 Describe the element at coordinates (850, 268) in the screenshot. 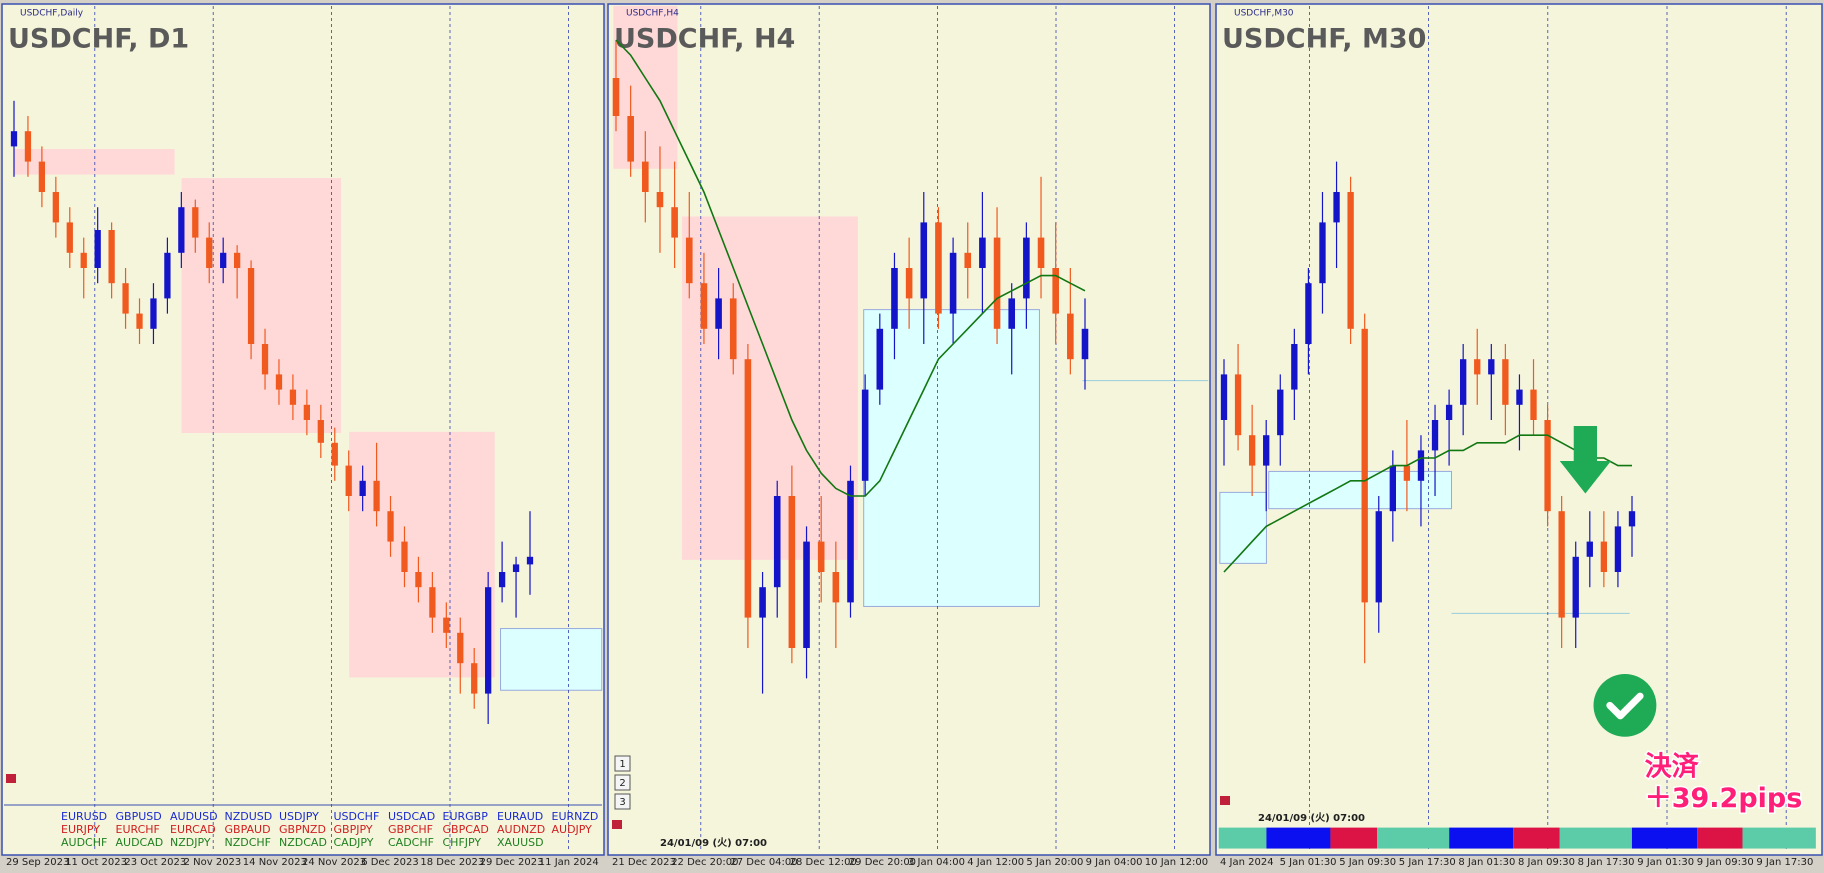

I see `moving-average` at that location.